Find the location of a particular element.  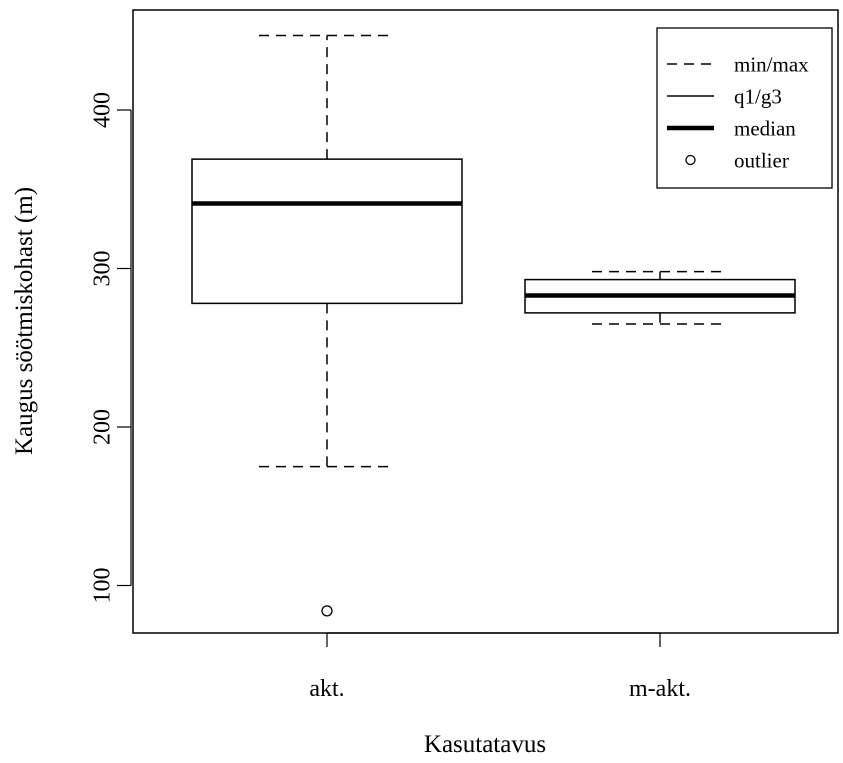

legend: min/max q1/g3 median outlier is located at coordinates (744, 108).